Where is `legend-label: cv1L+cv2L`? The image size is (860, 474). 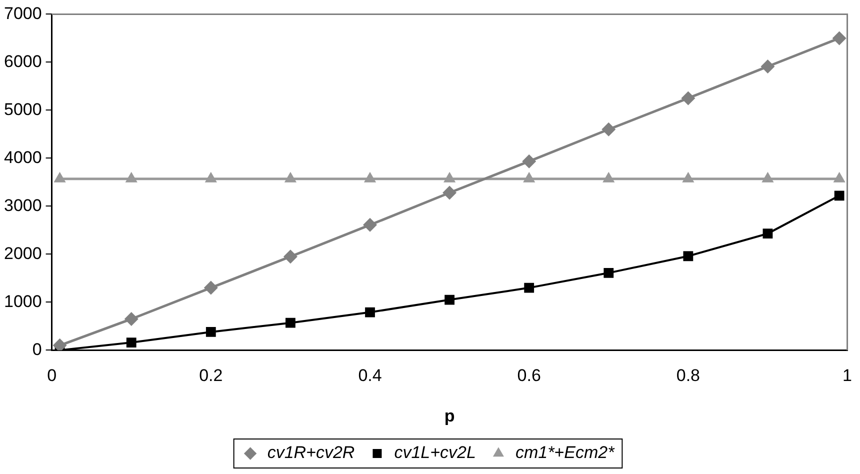 legend-label: cv1L+cv2L is located at coordinates (435, 452).